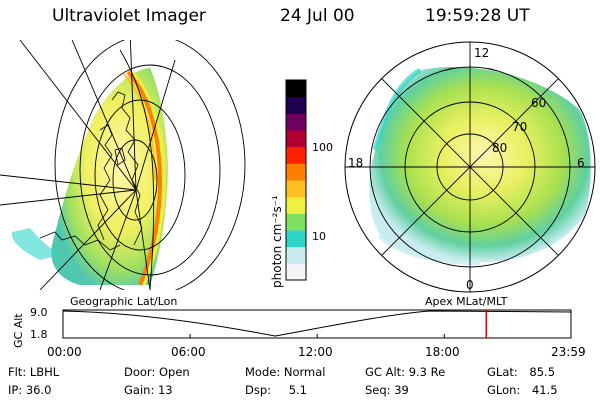 Image resolution: width=600 pixels, height=400 pixels. I want to click on altitude-ytick-max: 9.0, so click(39, 312).